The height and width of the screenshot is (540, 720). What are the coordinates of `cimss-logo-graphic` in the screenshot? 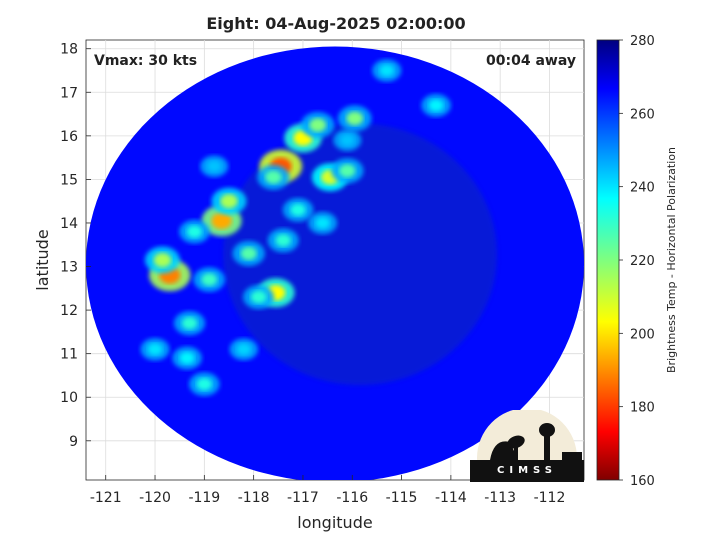 It's located at (527, 458).